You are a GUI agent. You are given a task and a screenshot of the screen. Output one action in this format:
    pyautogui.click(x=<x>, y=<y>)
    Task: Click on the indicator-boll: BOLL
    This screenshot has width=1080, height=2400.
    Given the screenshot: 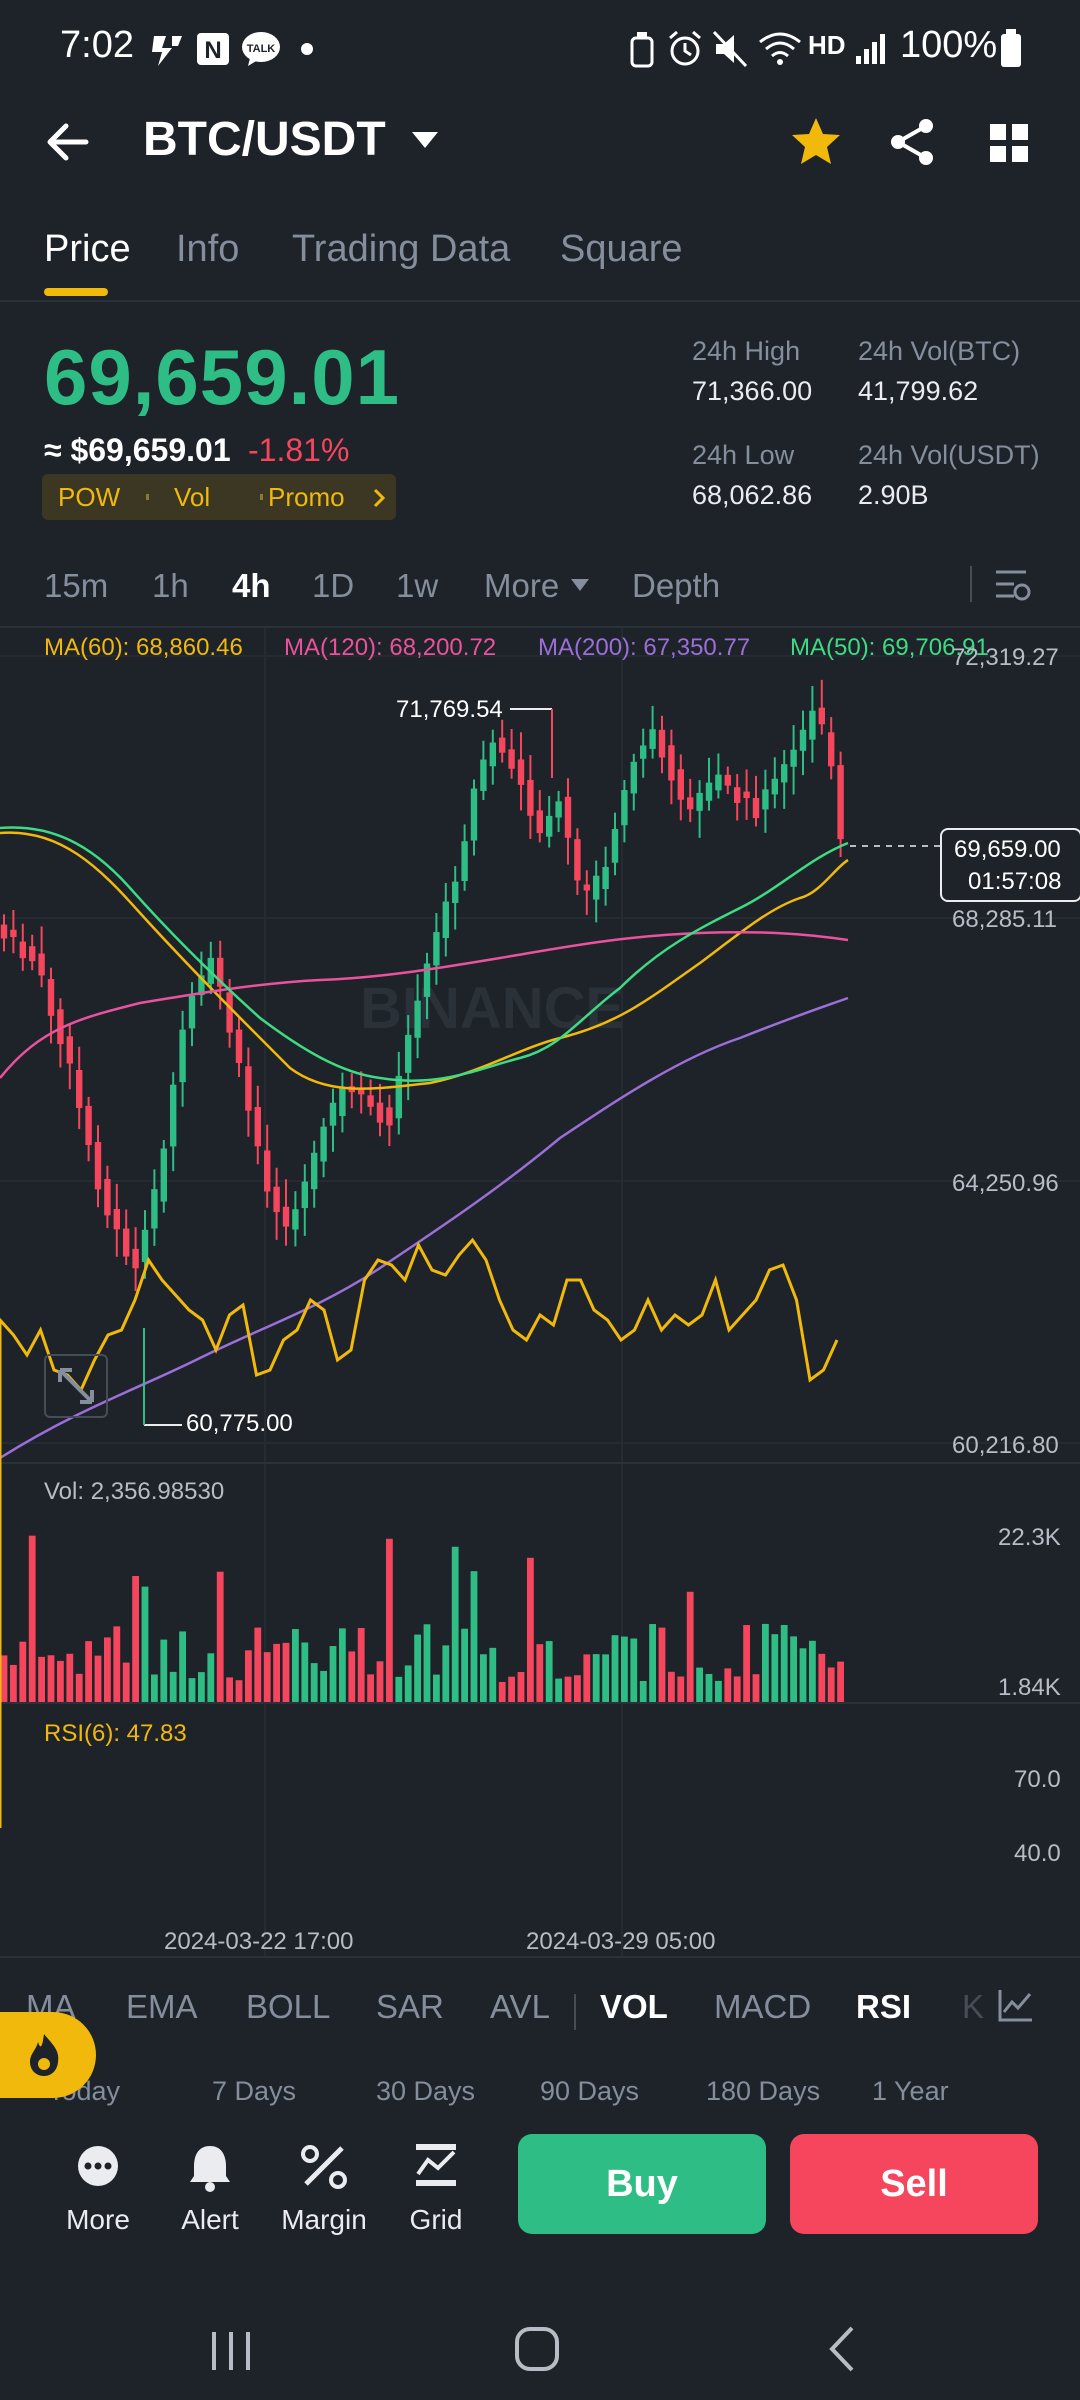 What is the action you would take?
    pyautogui.click(x=288, y=2006)
    